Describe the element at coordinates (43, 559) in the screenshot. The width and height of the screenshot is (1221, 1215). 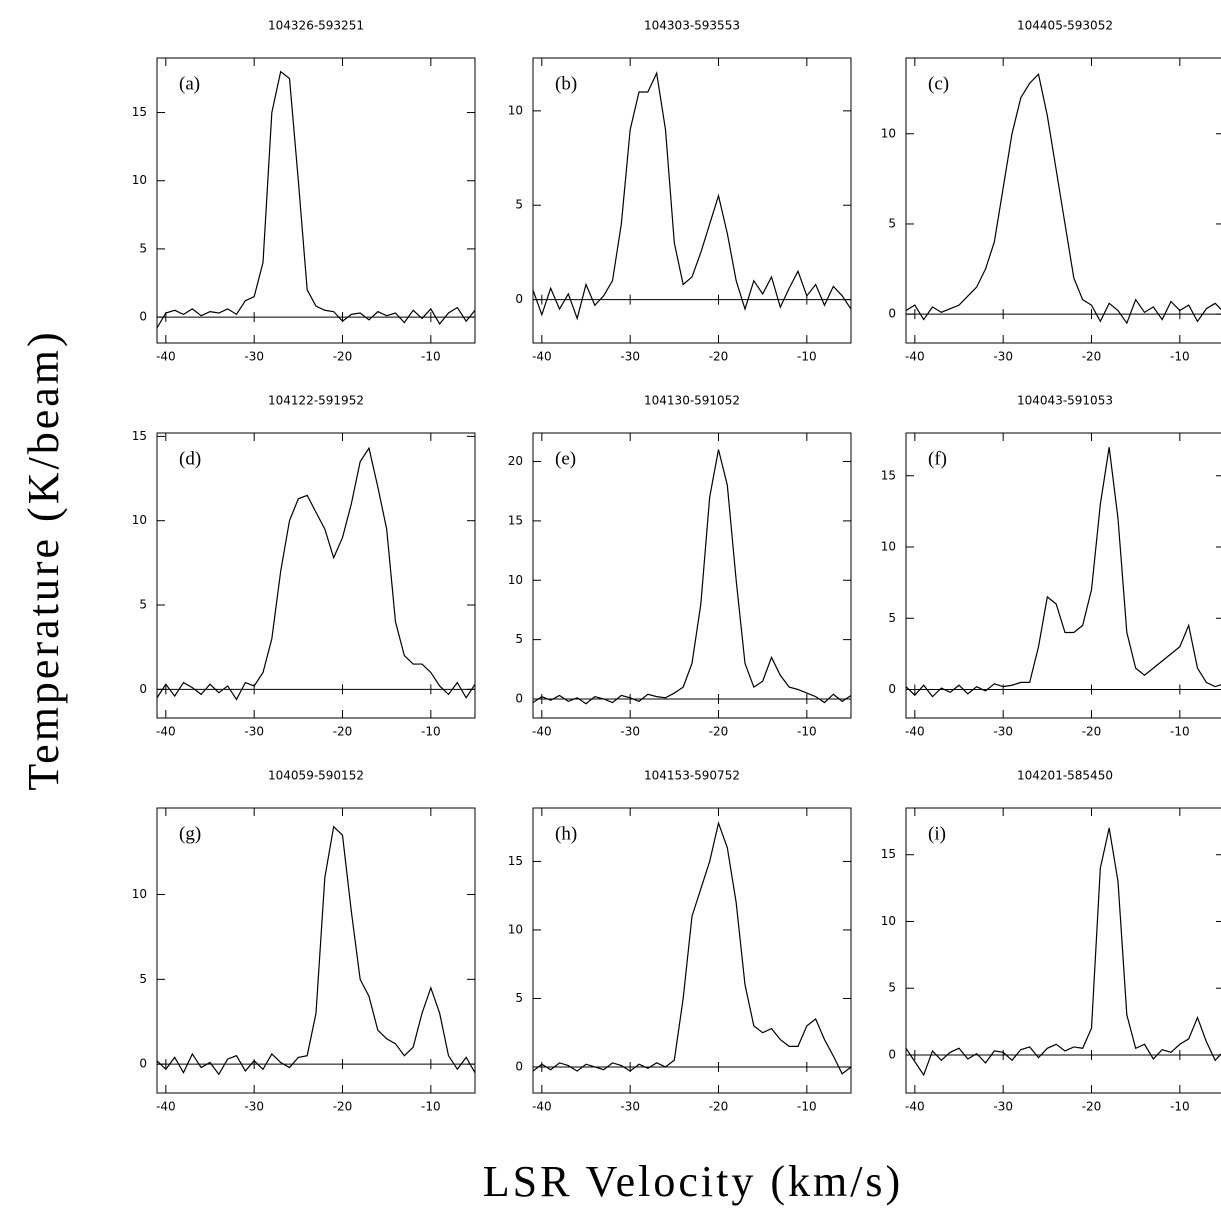
I see `y-axis-label: Temperature (K/beam)` at that location.